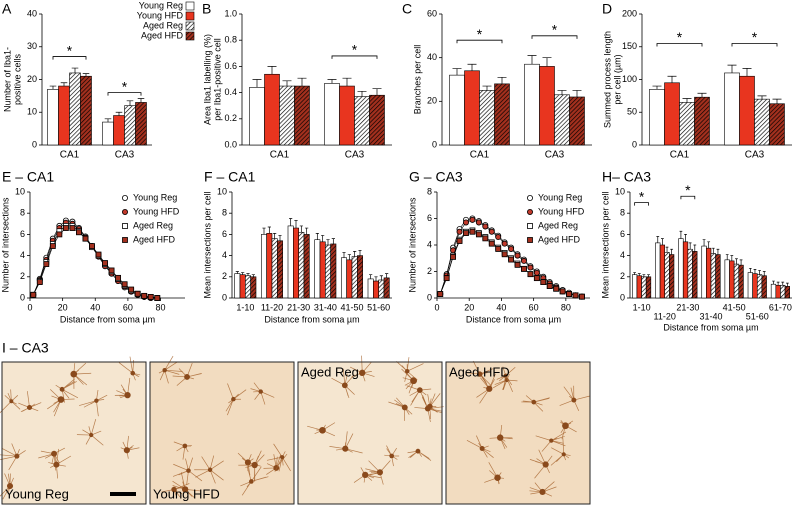  I want to click on x-axis-label: Distance from soma µm, so click(710, 327).